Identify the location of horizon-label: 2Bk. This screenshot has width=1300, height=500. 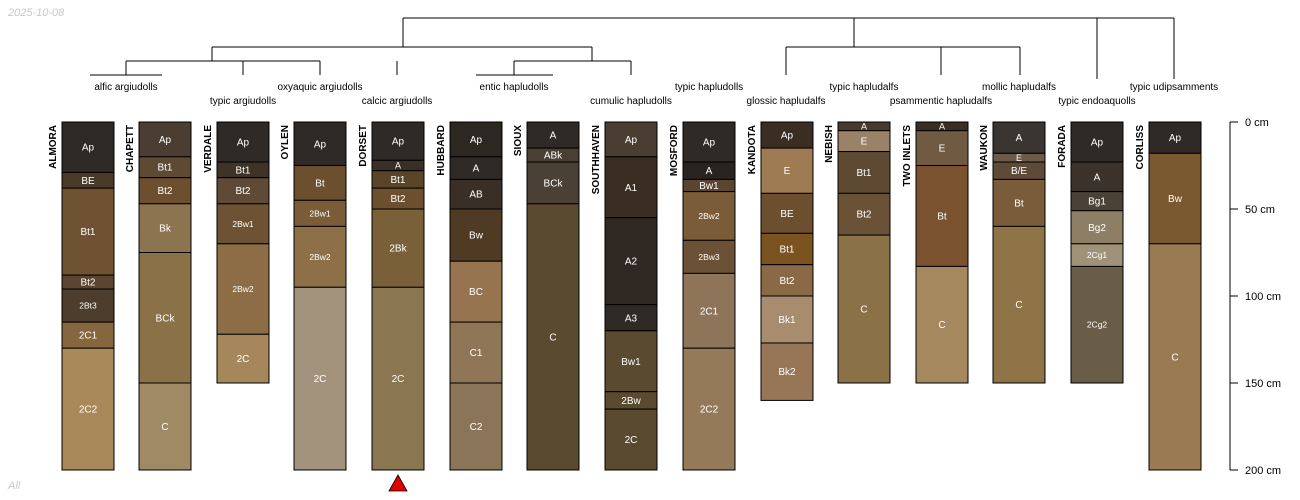
(398, 249).